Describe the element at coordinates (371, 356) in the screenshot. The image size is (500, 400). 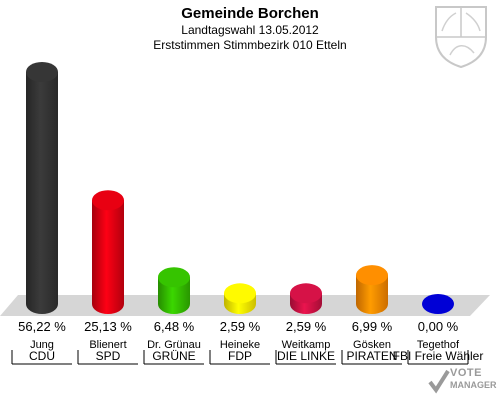
I see `party-label: PIRATEN` at that location.